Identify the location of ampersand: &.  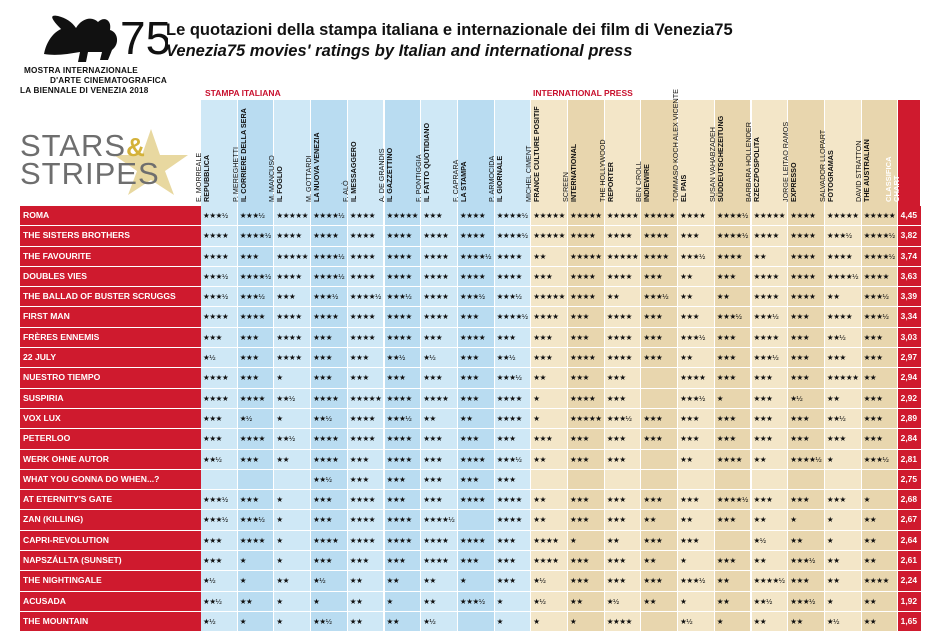
(136, 147).